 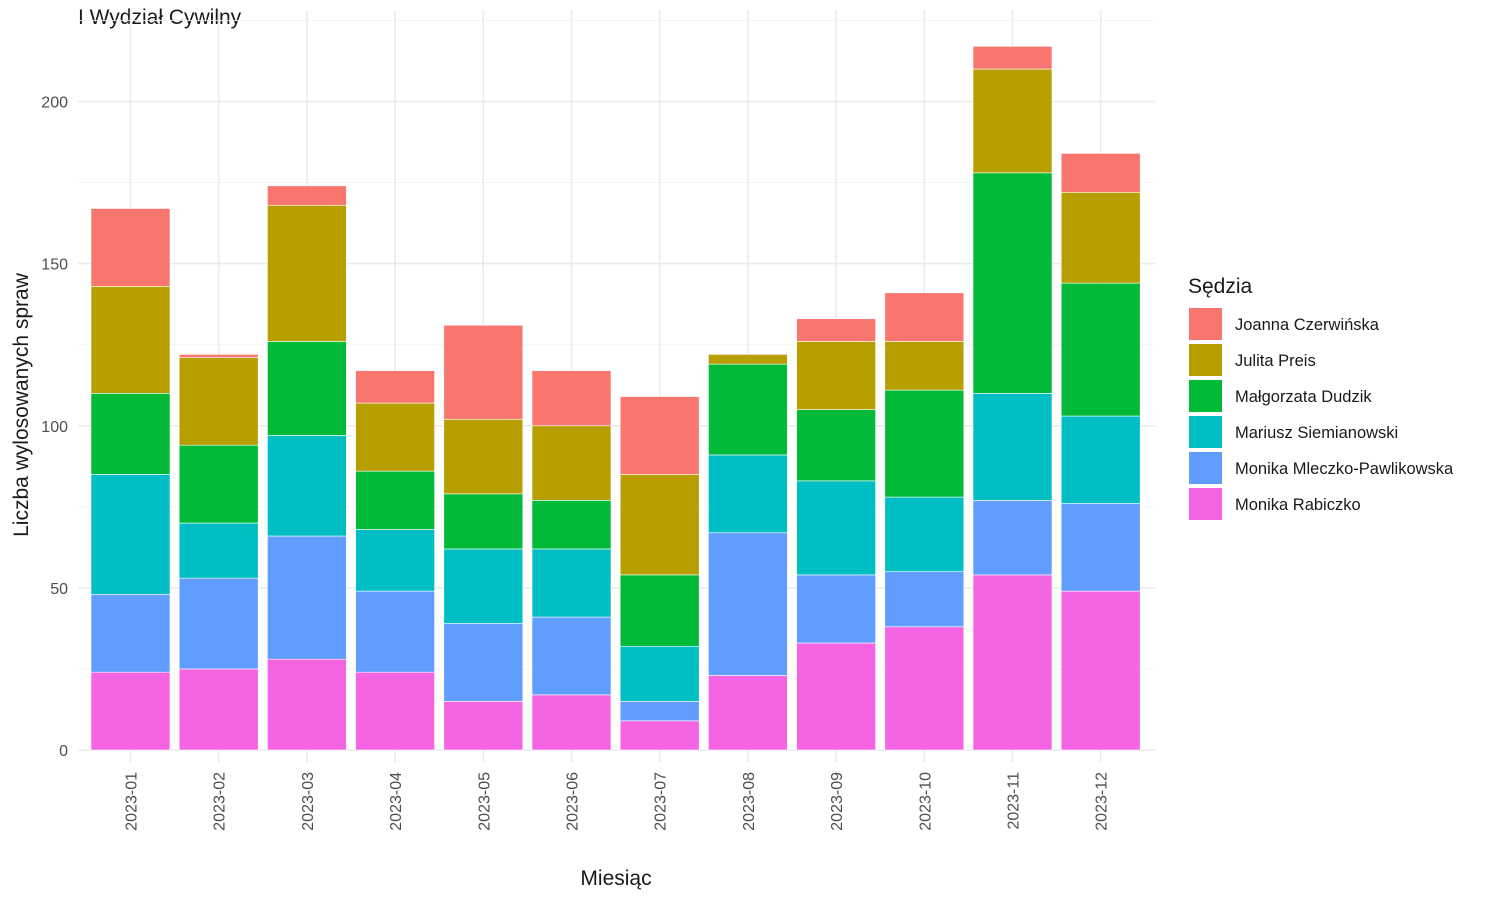 What do you see at coordinates (63, 751) in the screenshot?
I see `y-tick-label: 0` at bounding box center [63, 751].